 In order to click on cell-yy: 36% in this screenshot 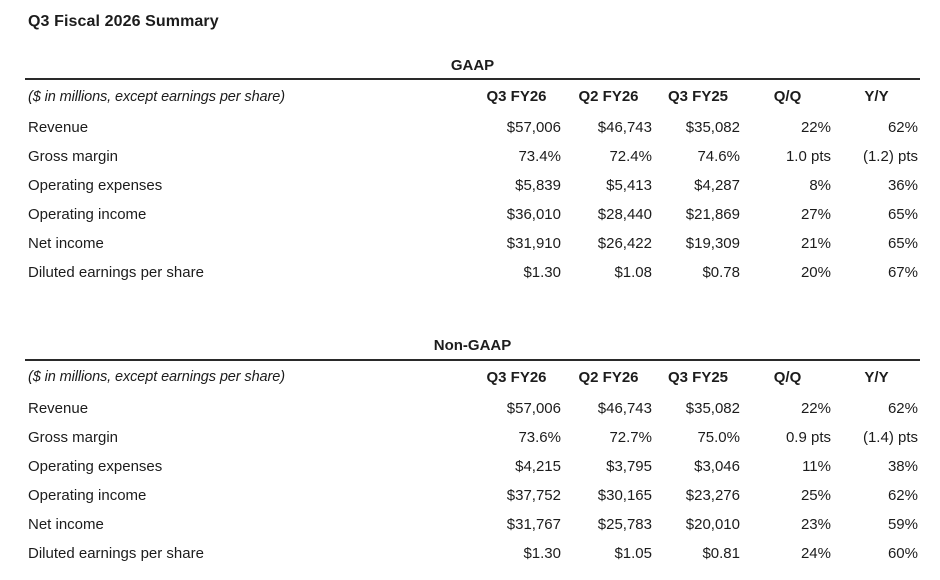, I will do `click(902, 186)`.